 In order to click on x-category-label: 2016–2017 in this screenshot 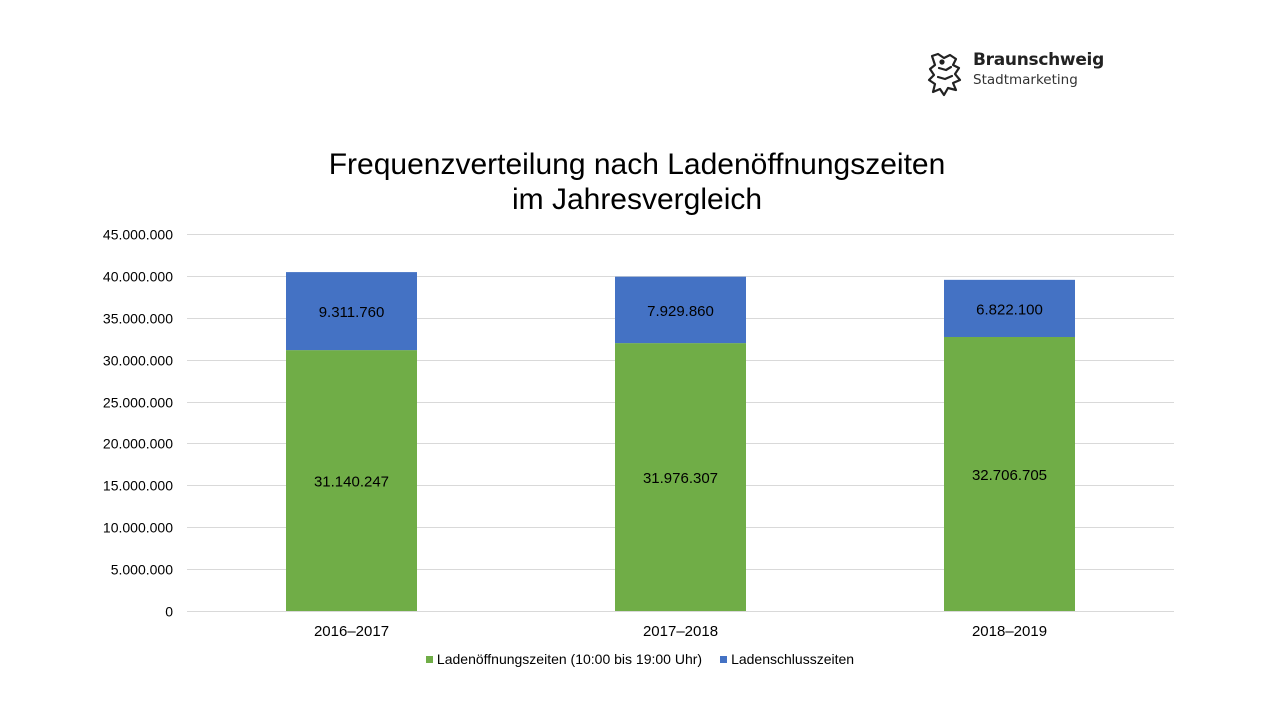, I will do `click(351, 631)`.